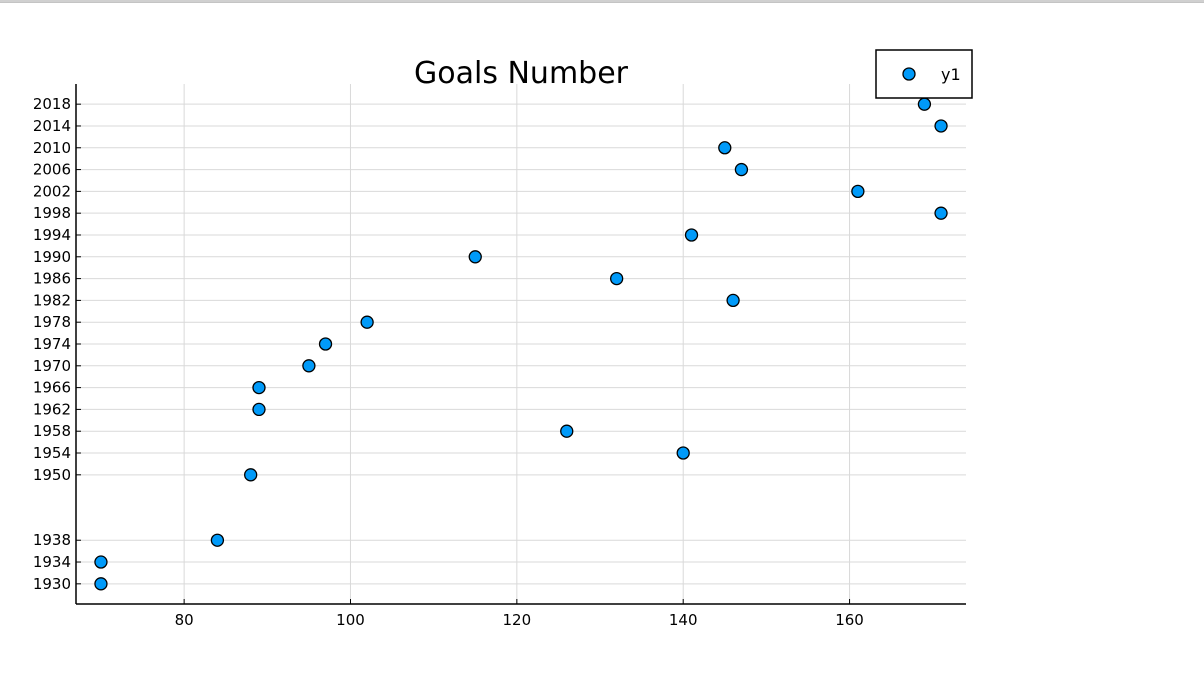  Describe the element at coordinates (52, 148) in the screenshot. I see `y-tick-label: 2010` at that location.